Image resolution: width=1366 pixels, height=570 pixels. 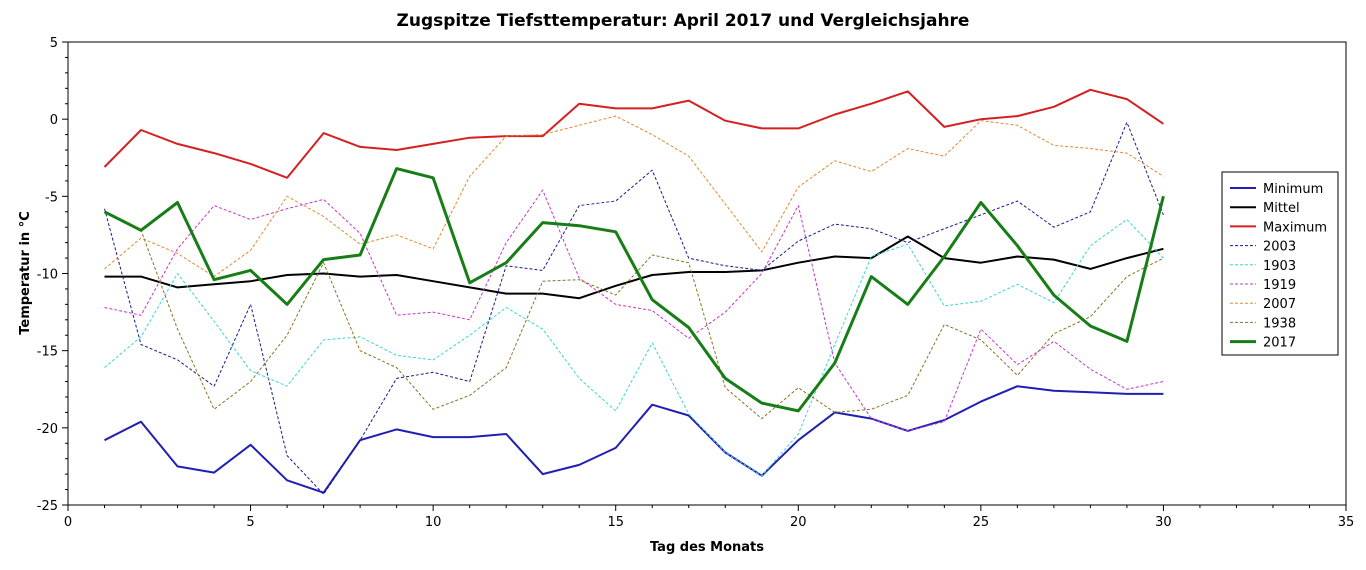 I want to click on x-axis-label: Tag des Monats, so click(x=707, y=547).